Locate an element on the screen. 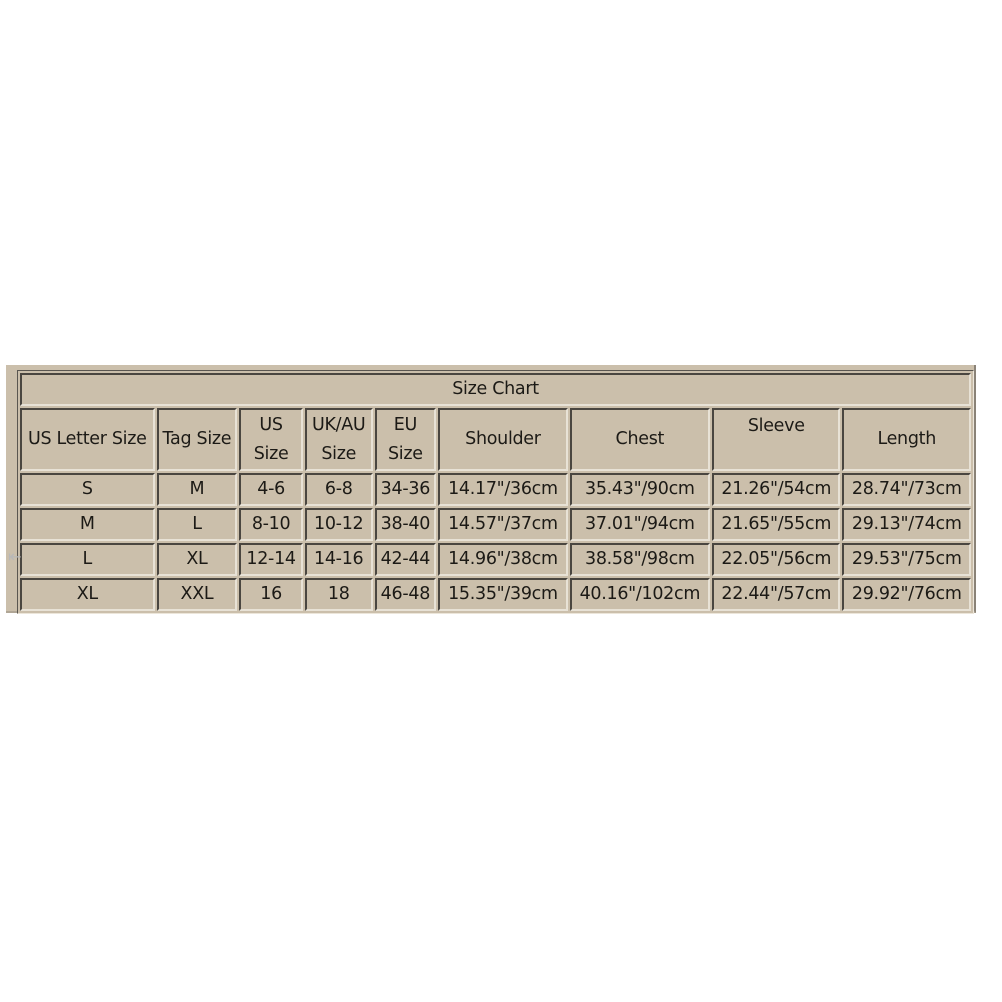  column-header: Sleeve is located at coordinates (776, 439).